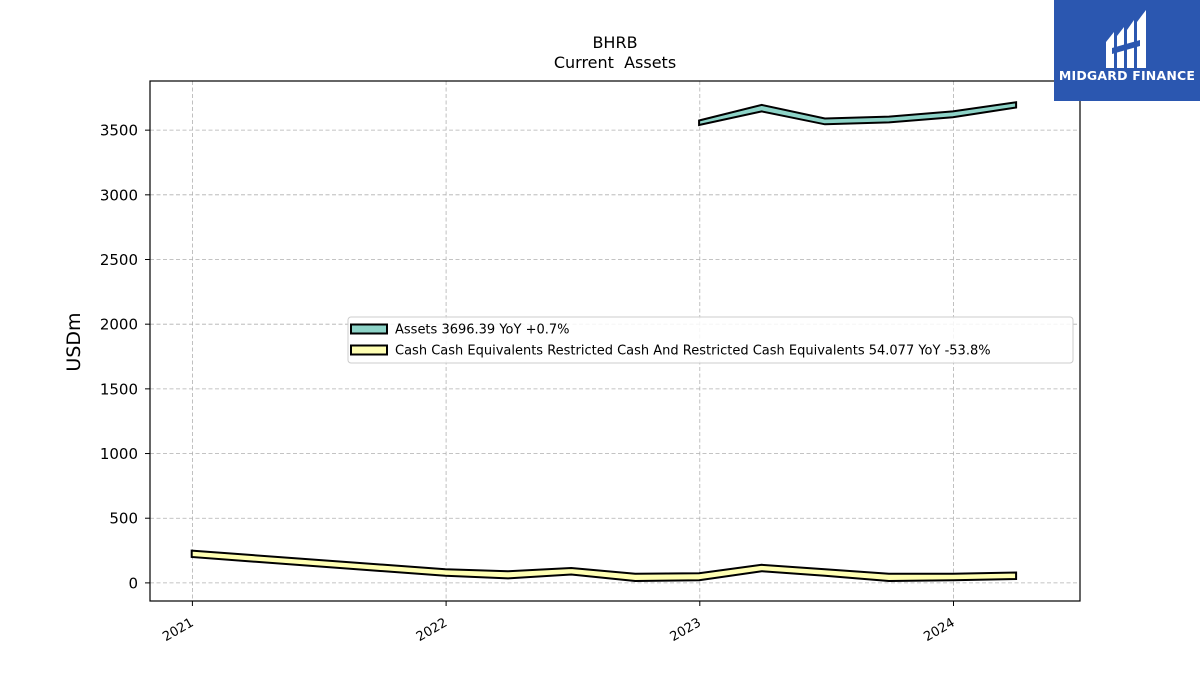  What do you see at coordinates (432, 630) in the screenshot?
I see `x-tick-label: 2022` at bounding box center [432, 630].